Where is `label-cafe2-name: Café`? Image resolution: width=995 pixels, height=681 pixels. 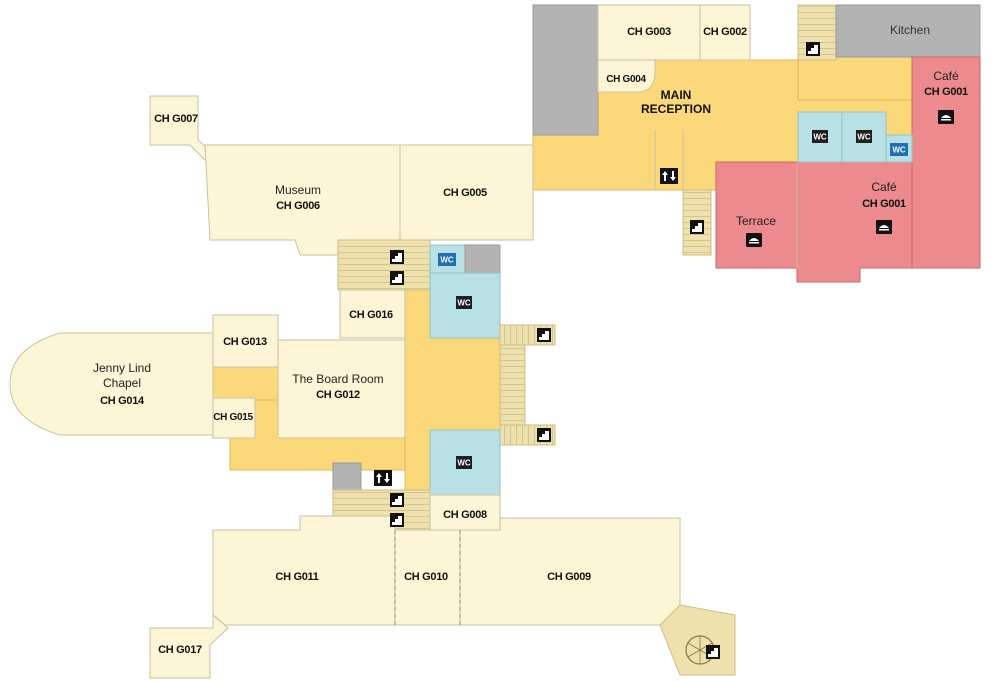
label-cafe2-name: Café is located at coordinates (884, 187).